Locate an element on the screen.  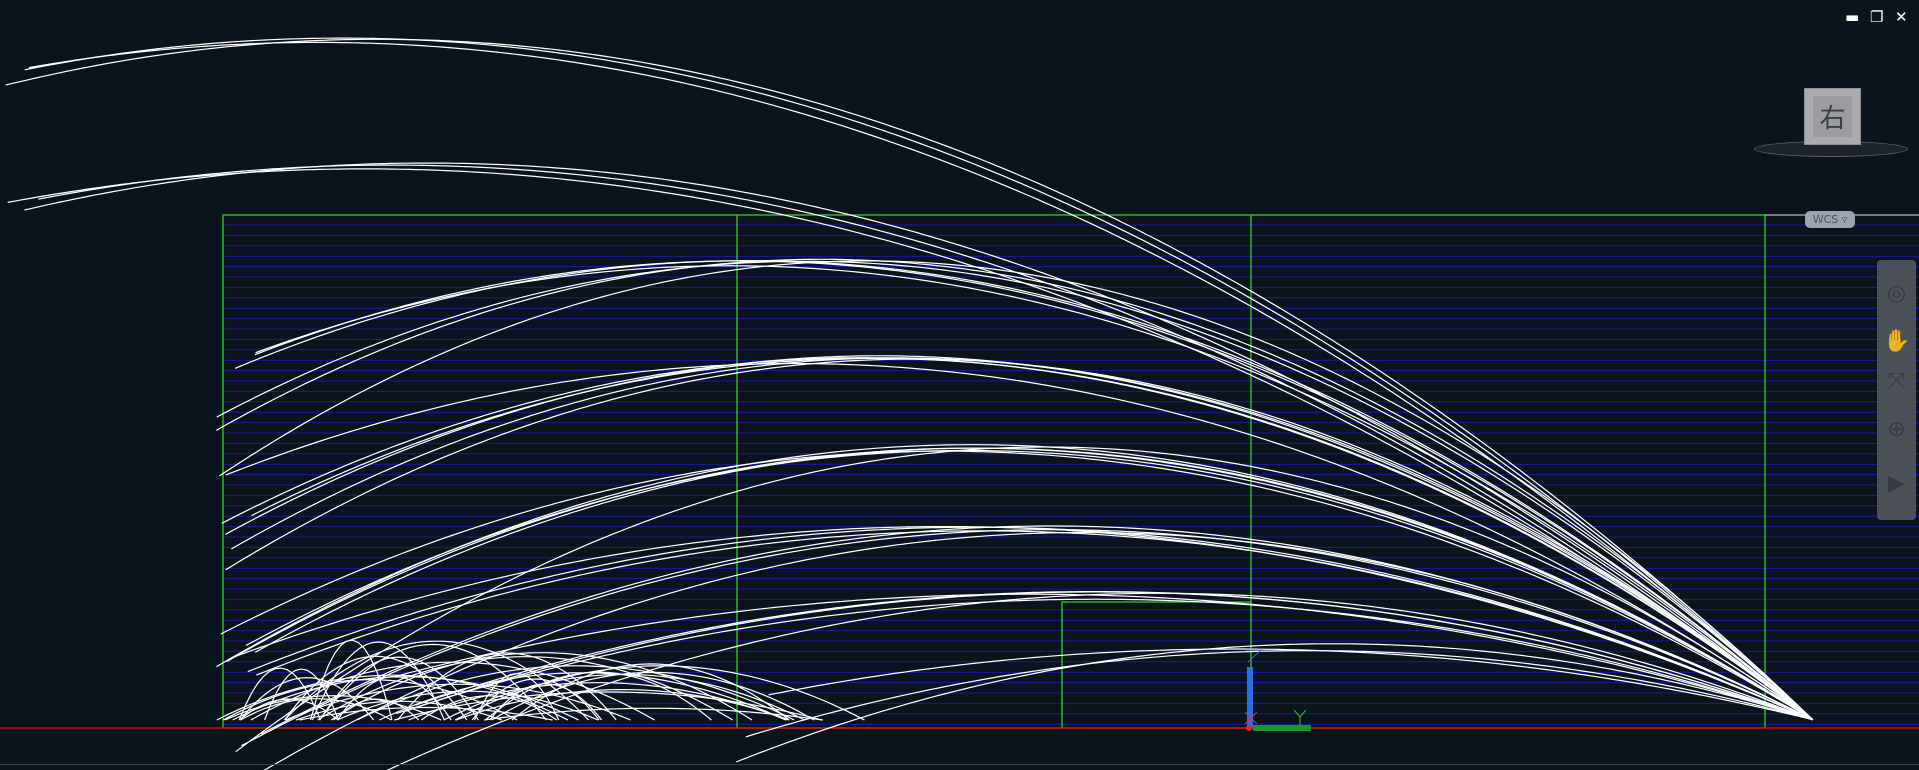
navigation-bar: ◎ ✋ ⤧ ⊕ ▶ is located at coordinates (1896, 390).